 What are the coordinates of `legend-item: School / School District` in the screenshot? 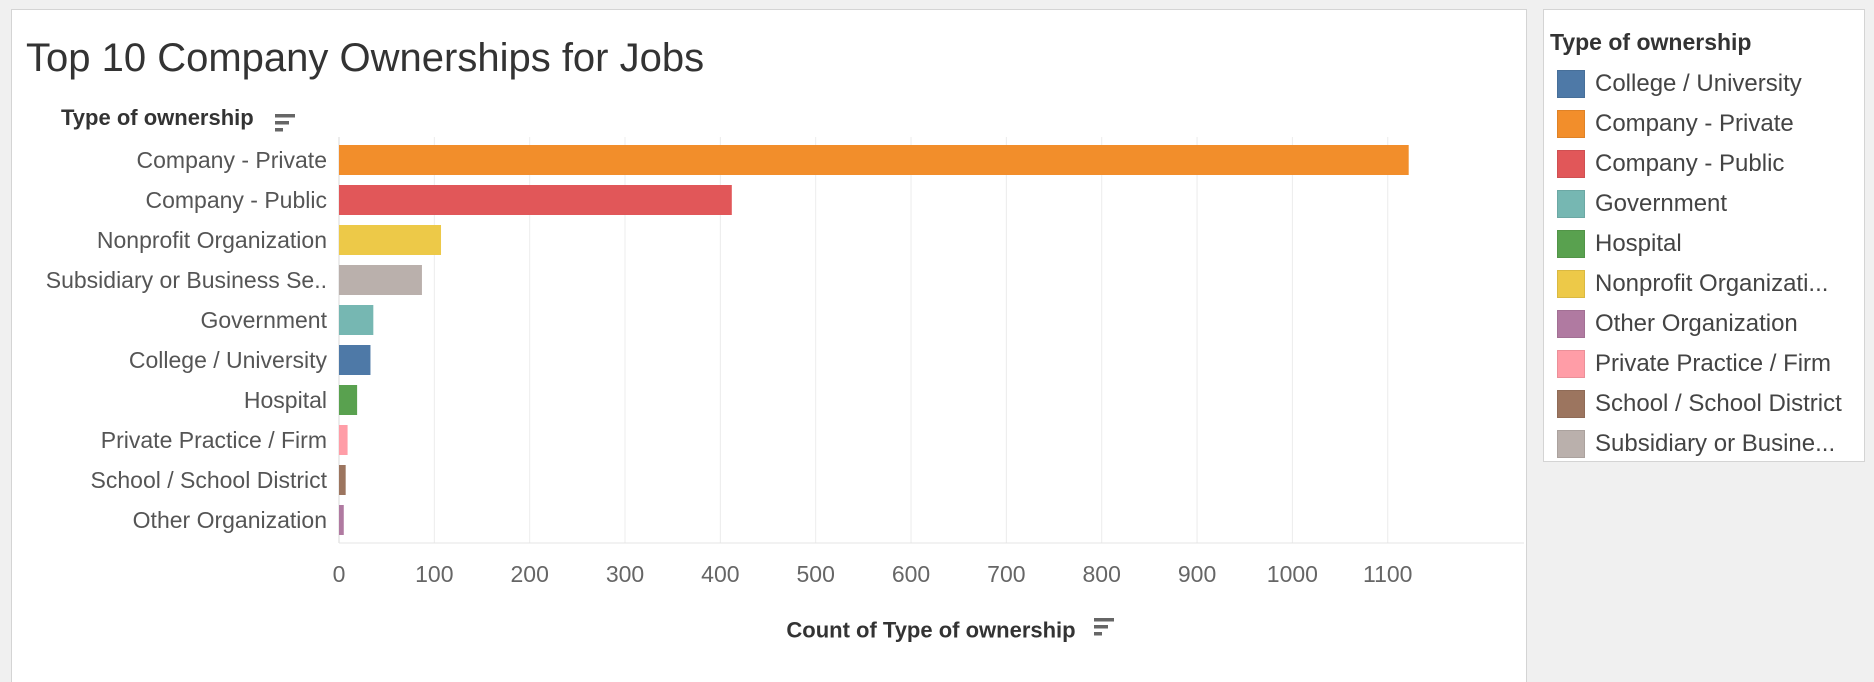 It's located at (1709, 404).